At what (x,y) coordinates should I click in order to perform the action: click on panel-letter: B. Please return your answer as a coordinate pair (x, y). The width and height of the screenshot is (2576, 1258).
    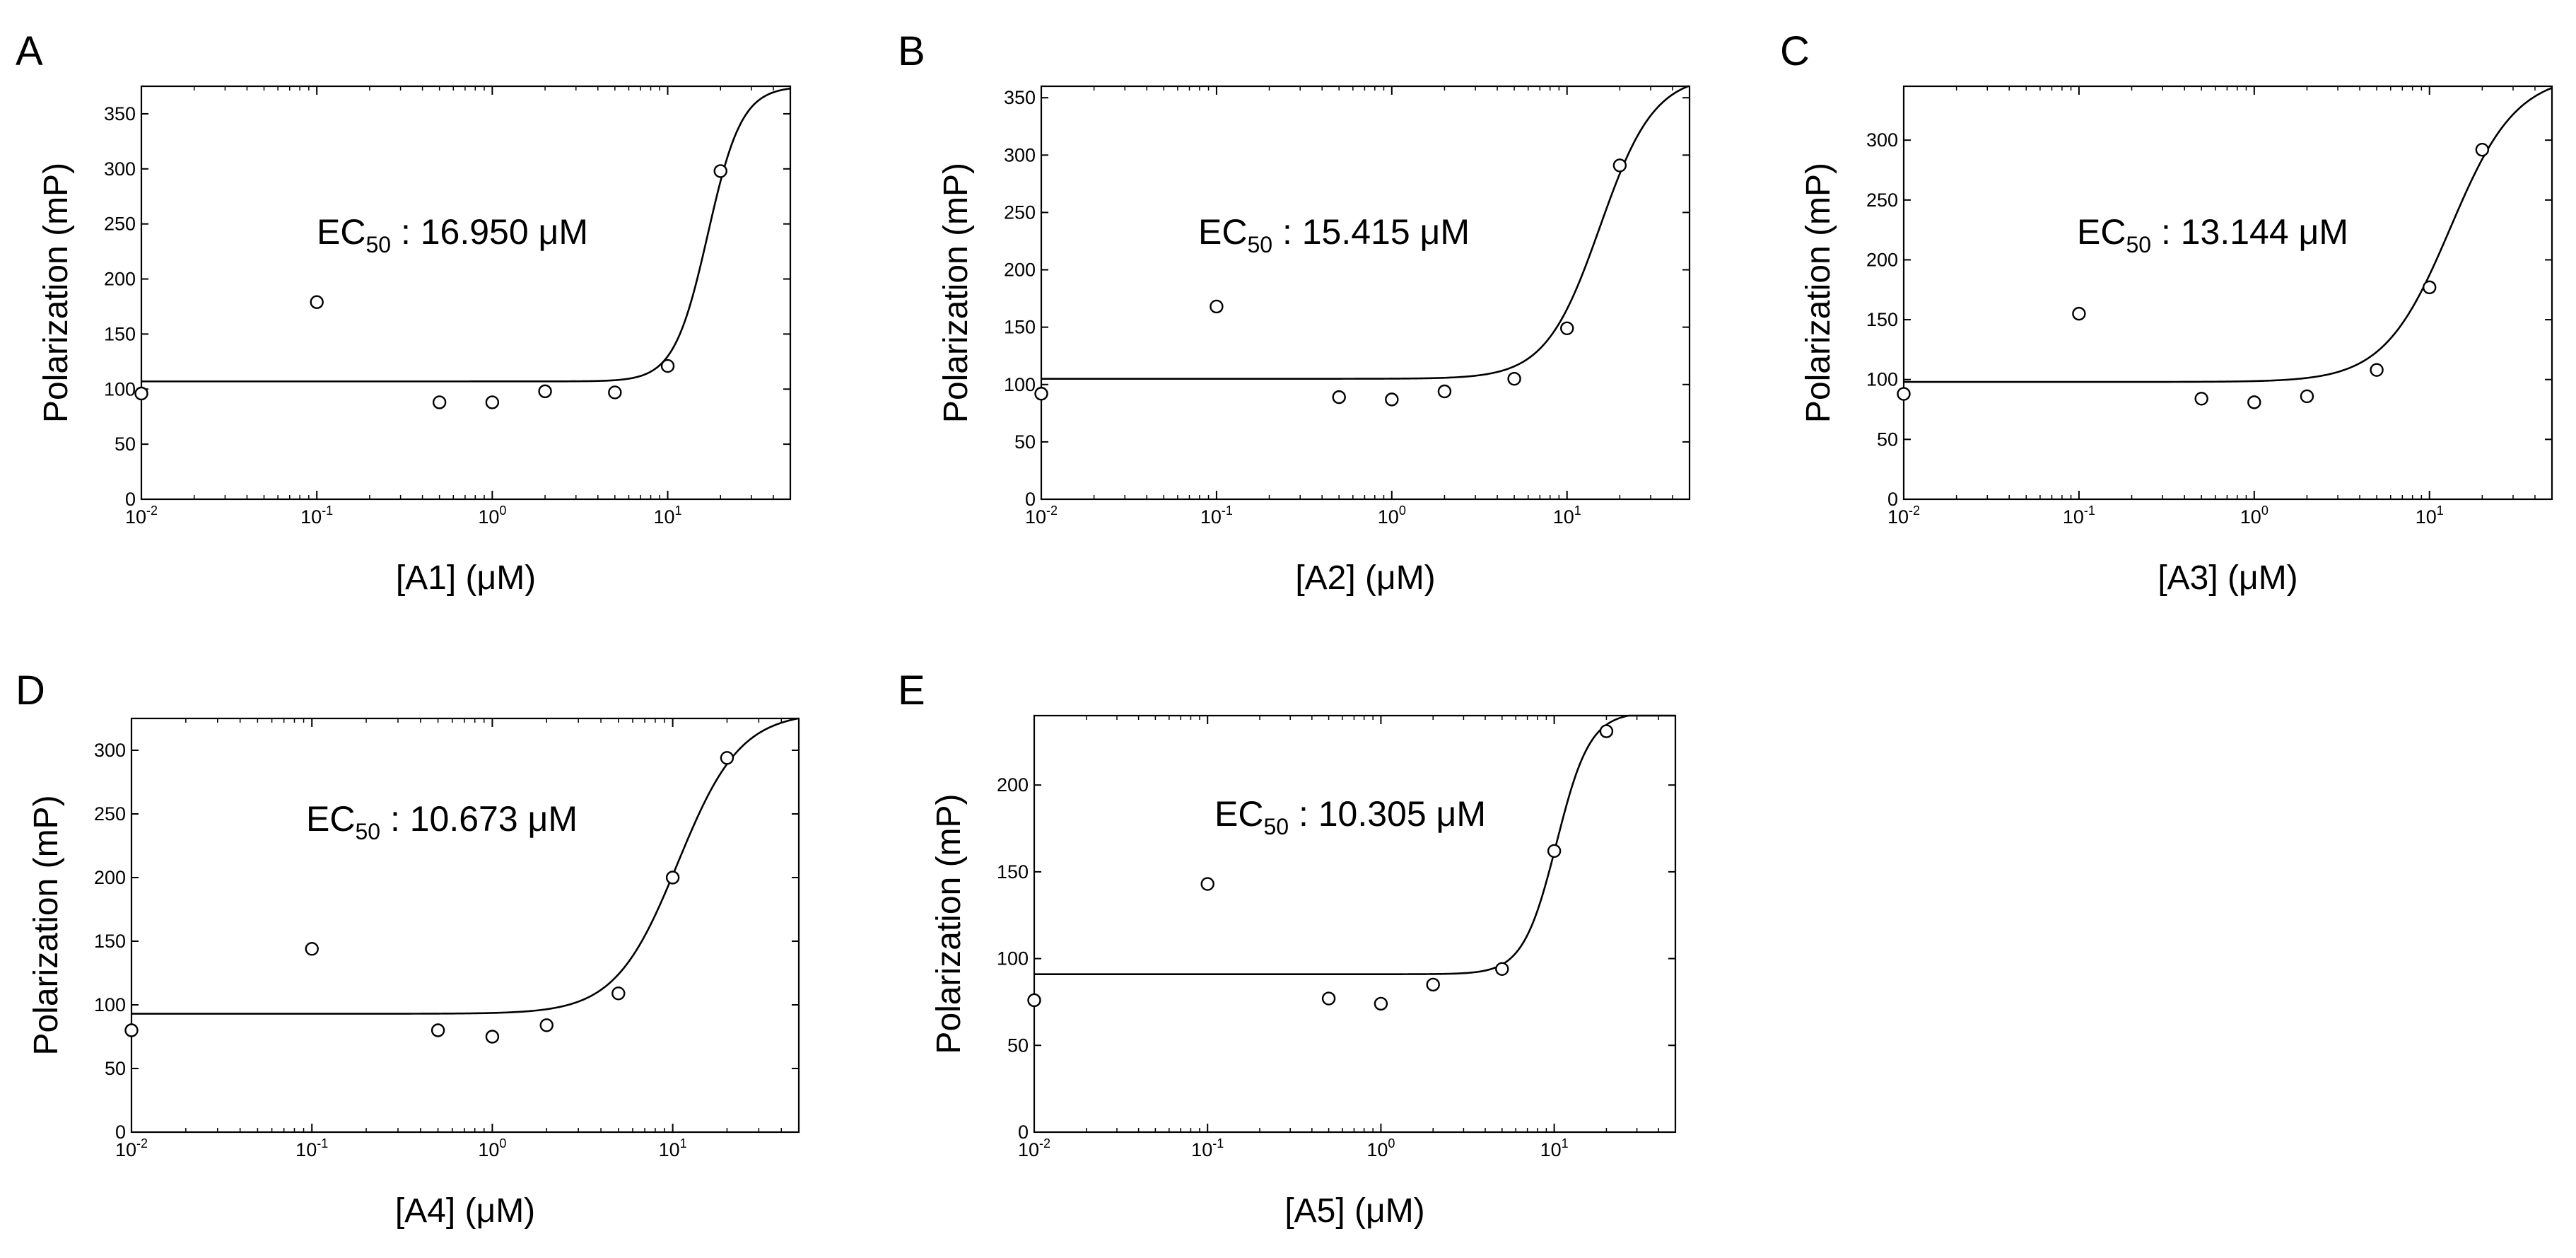
    Looking at the image, I should click on (911, 51).